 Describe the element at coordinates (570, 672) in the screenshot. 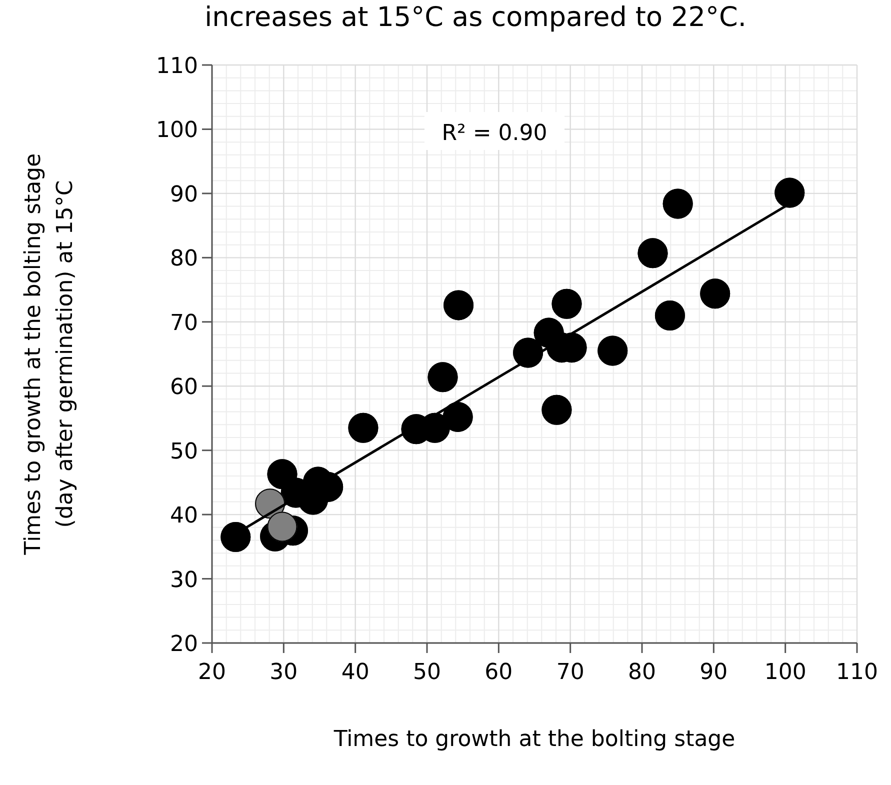

I see `x-tick-label: 70` at that location.